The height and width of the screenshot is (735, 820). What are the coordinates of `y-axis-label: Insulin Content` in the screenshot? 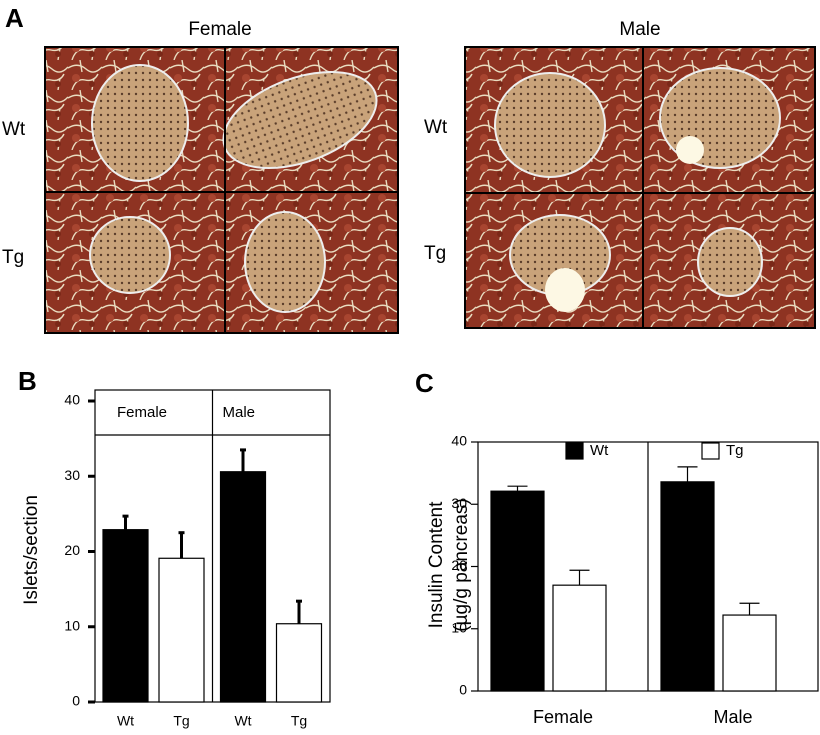 It's located at (436, 564).